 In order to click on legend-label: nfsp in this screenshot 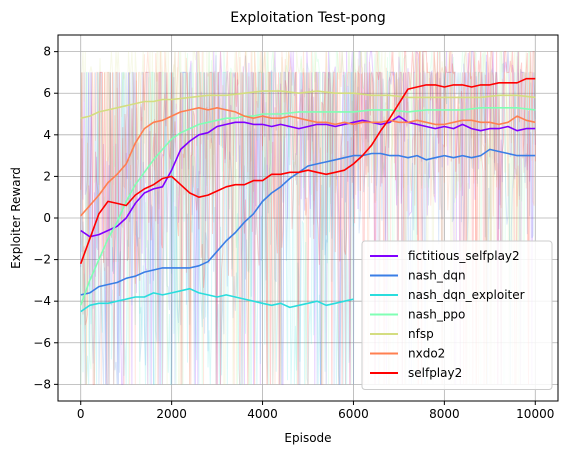, I will do `click(421, 334)`.